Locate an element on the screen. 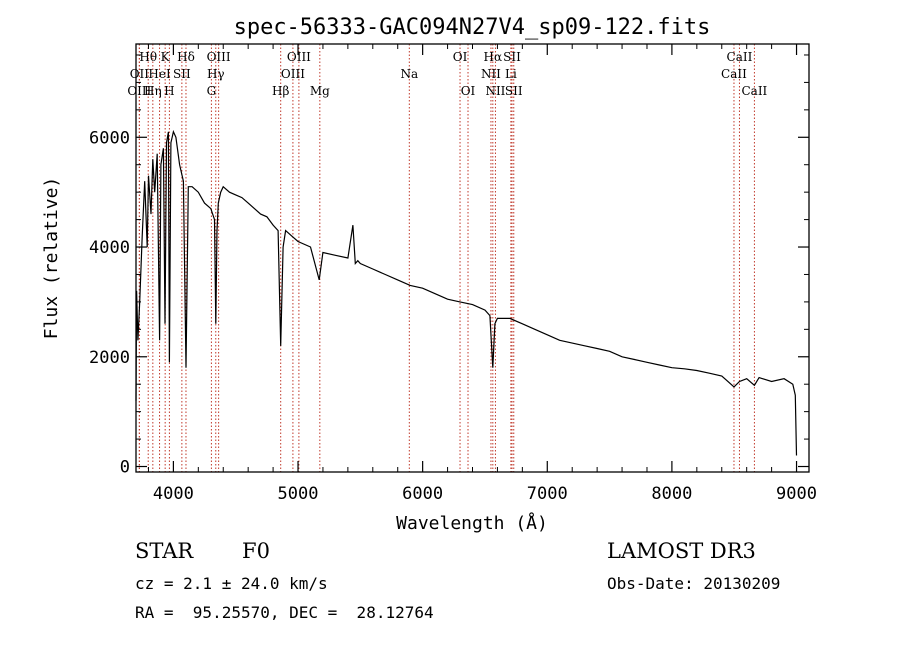  line-label-4: HeI is located at coordinates (159, 74).